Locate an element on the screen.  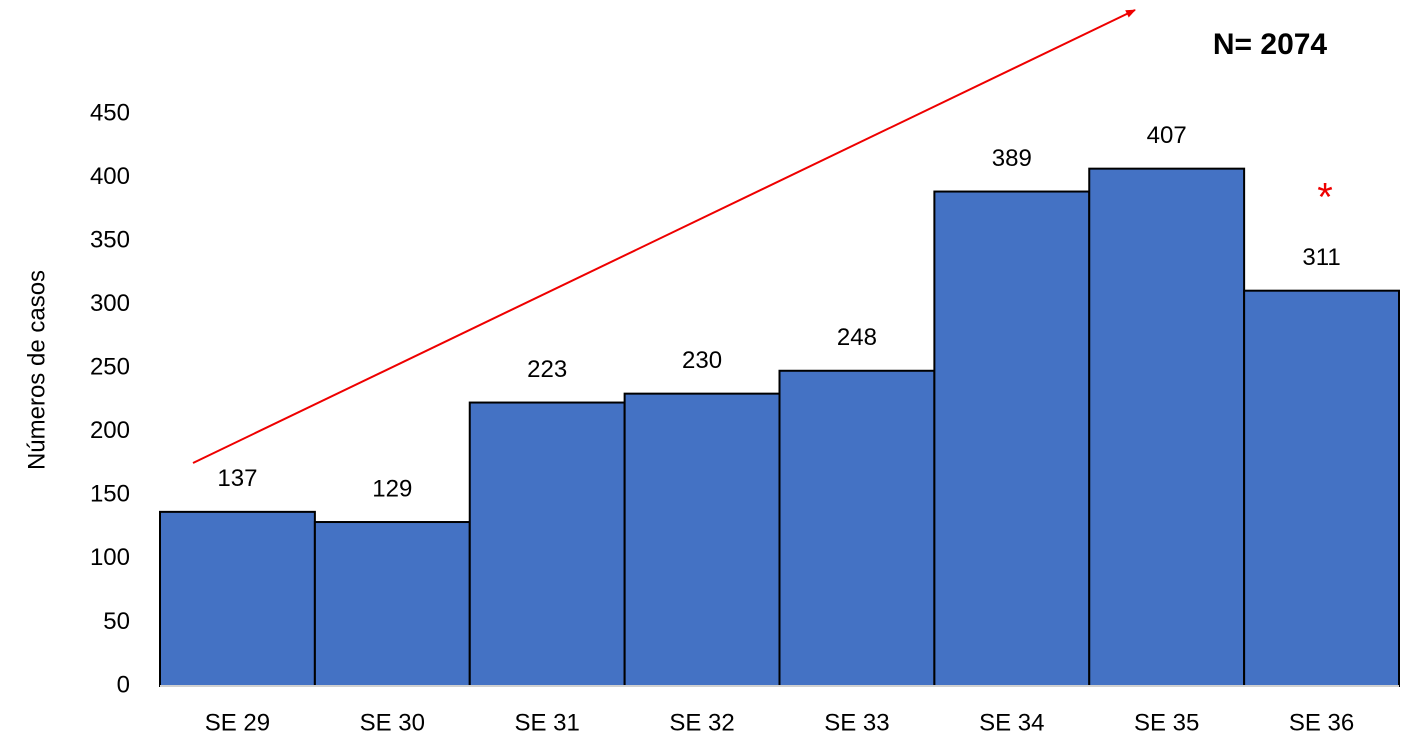
x-tick-label: SE 34 is located at coordinates (1011, 722).